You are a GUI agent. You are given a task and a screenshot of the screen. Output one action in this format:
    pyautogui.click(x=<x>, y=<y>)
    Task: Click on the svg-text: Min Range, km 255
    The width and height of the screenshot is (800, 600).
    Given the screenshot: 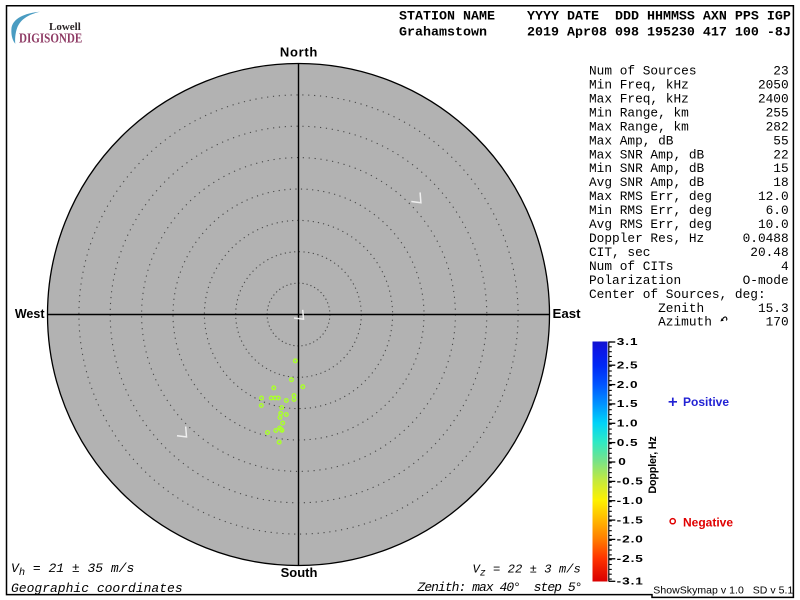 What is the action you would take?
    pyautogui.click(x=689, y=112)
    